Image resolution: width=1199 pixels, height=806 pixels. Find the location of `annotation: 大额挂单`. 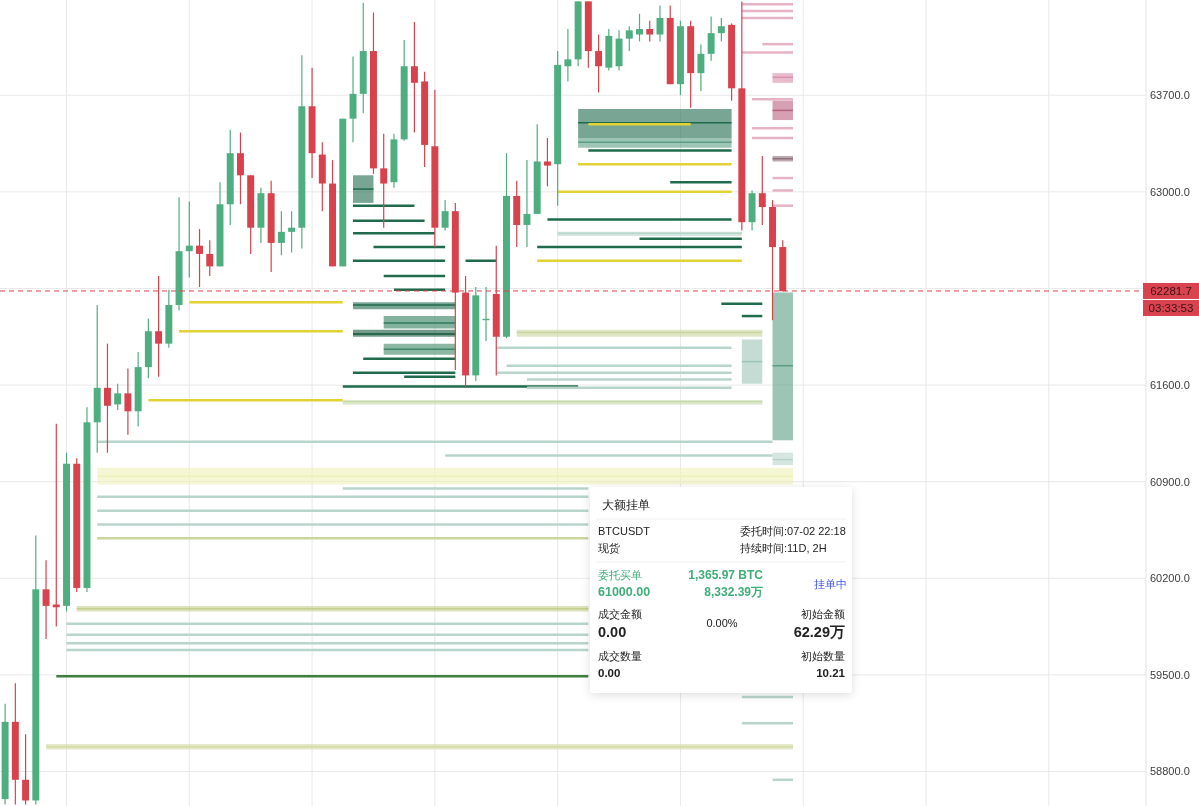

annotation: 大额挂单 is located at coordinates (626, 505).